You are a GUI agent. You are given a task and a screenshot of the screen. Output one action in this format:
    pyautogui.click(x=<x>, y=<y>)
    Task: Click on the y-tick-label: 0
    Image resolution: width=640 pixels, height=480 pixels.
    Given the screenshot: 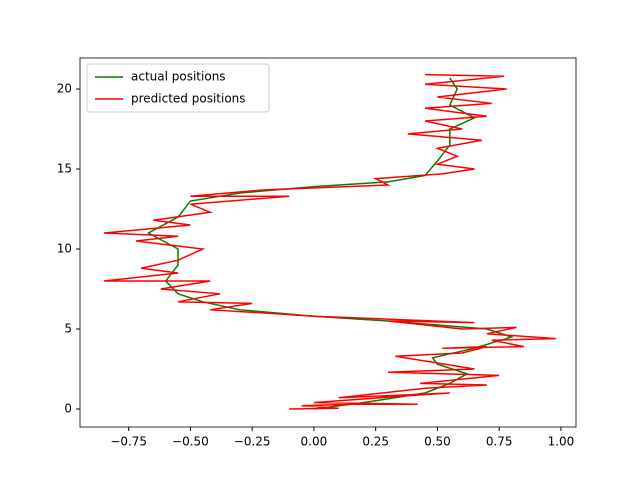 What is the action you would take?
    pyautogui.click(x=68, y=409)
    